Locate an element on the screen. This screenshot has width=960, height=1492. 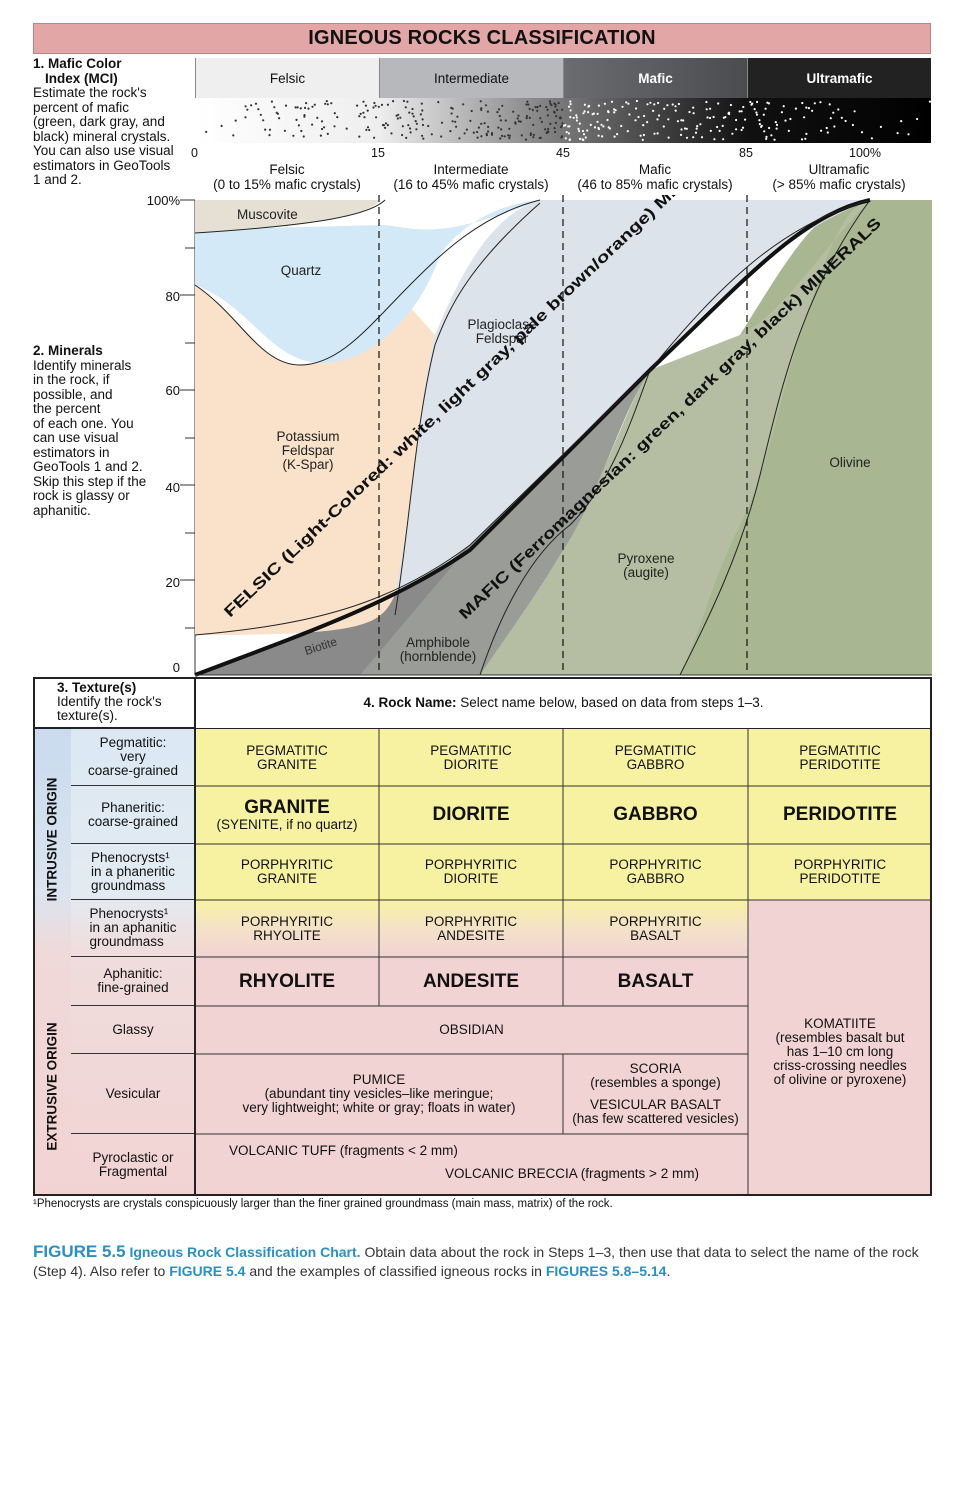
step2-line: Skip this step if the is located at coordinates (90, 481).